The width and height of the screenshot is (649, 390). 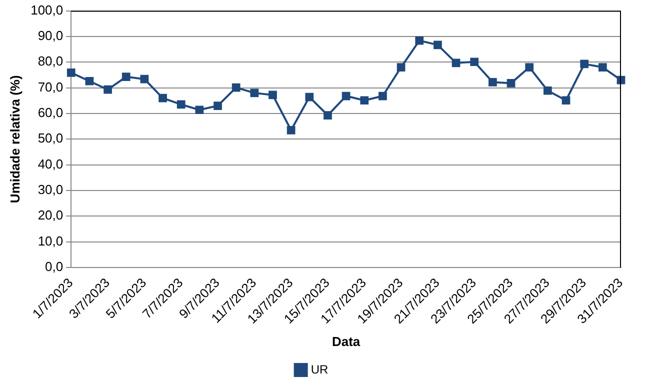 What do you see at coordinates (51, 190) in the screenshot?
I see `y-tick-label: 30,0` at bounding box center [51, 190].